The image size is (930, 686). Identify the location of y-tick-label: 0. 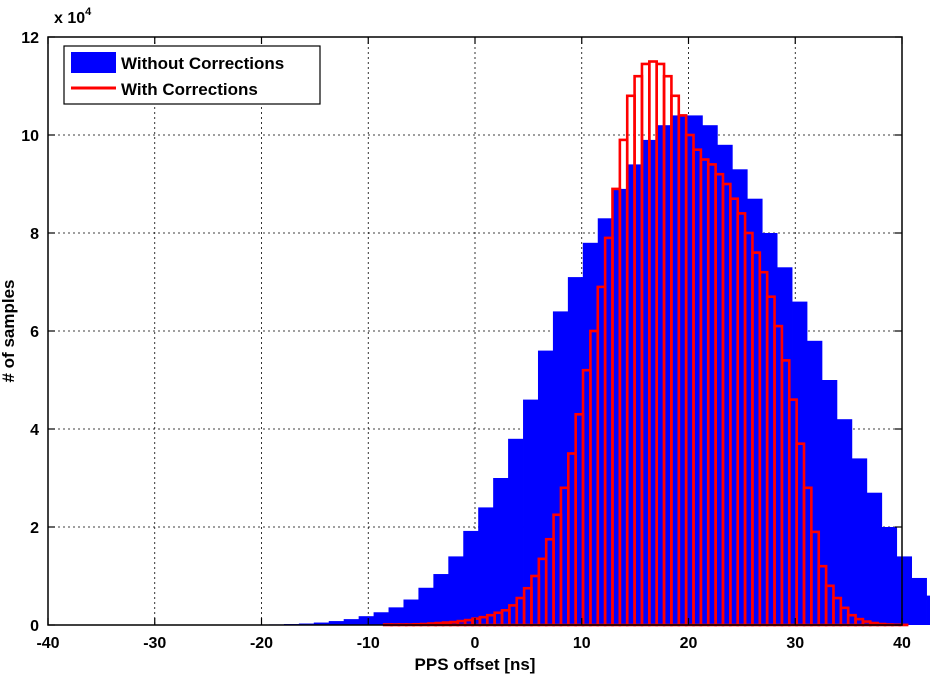
(34, 626).